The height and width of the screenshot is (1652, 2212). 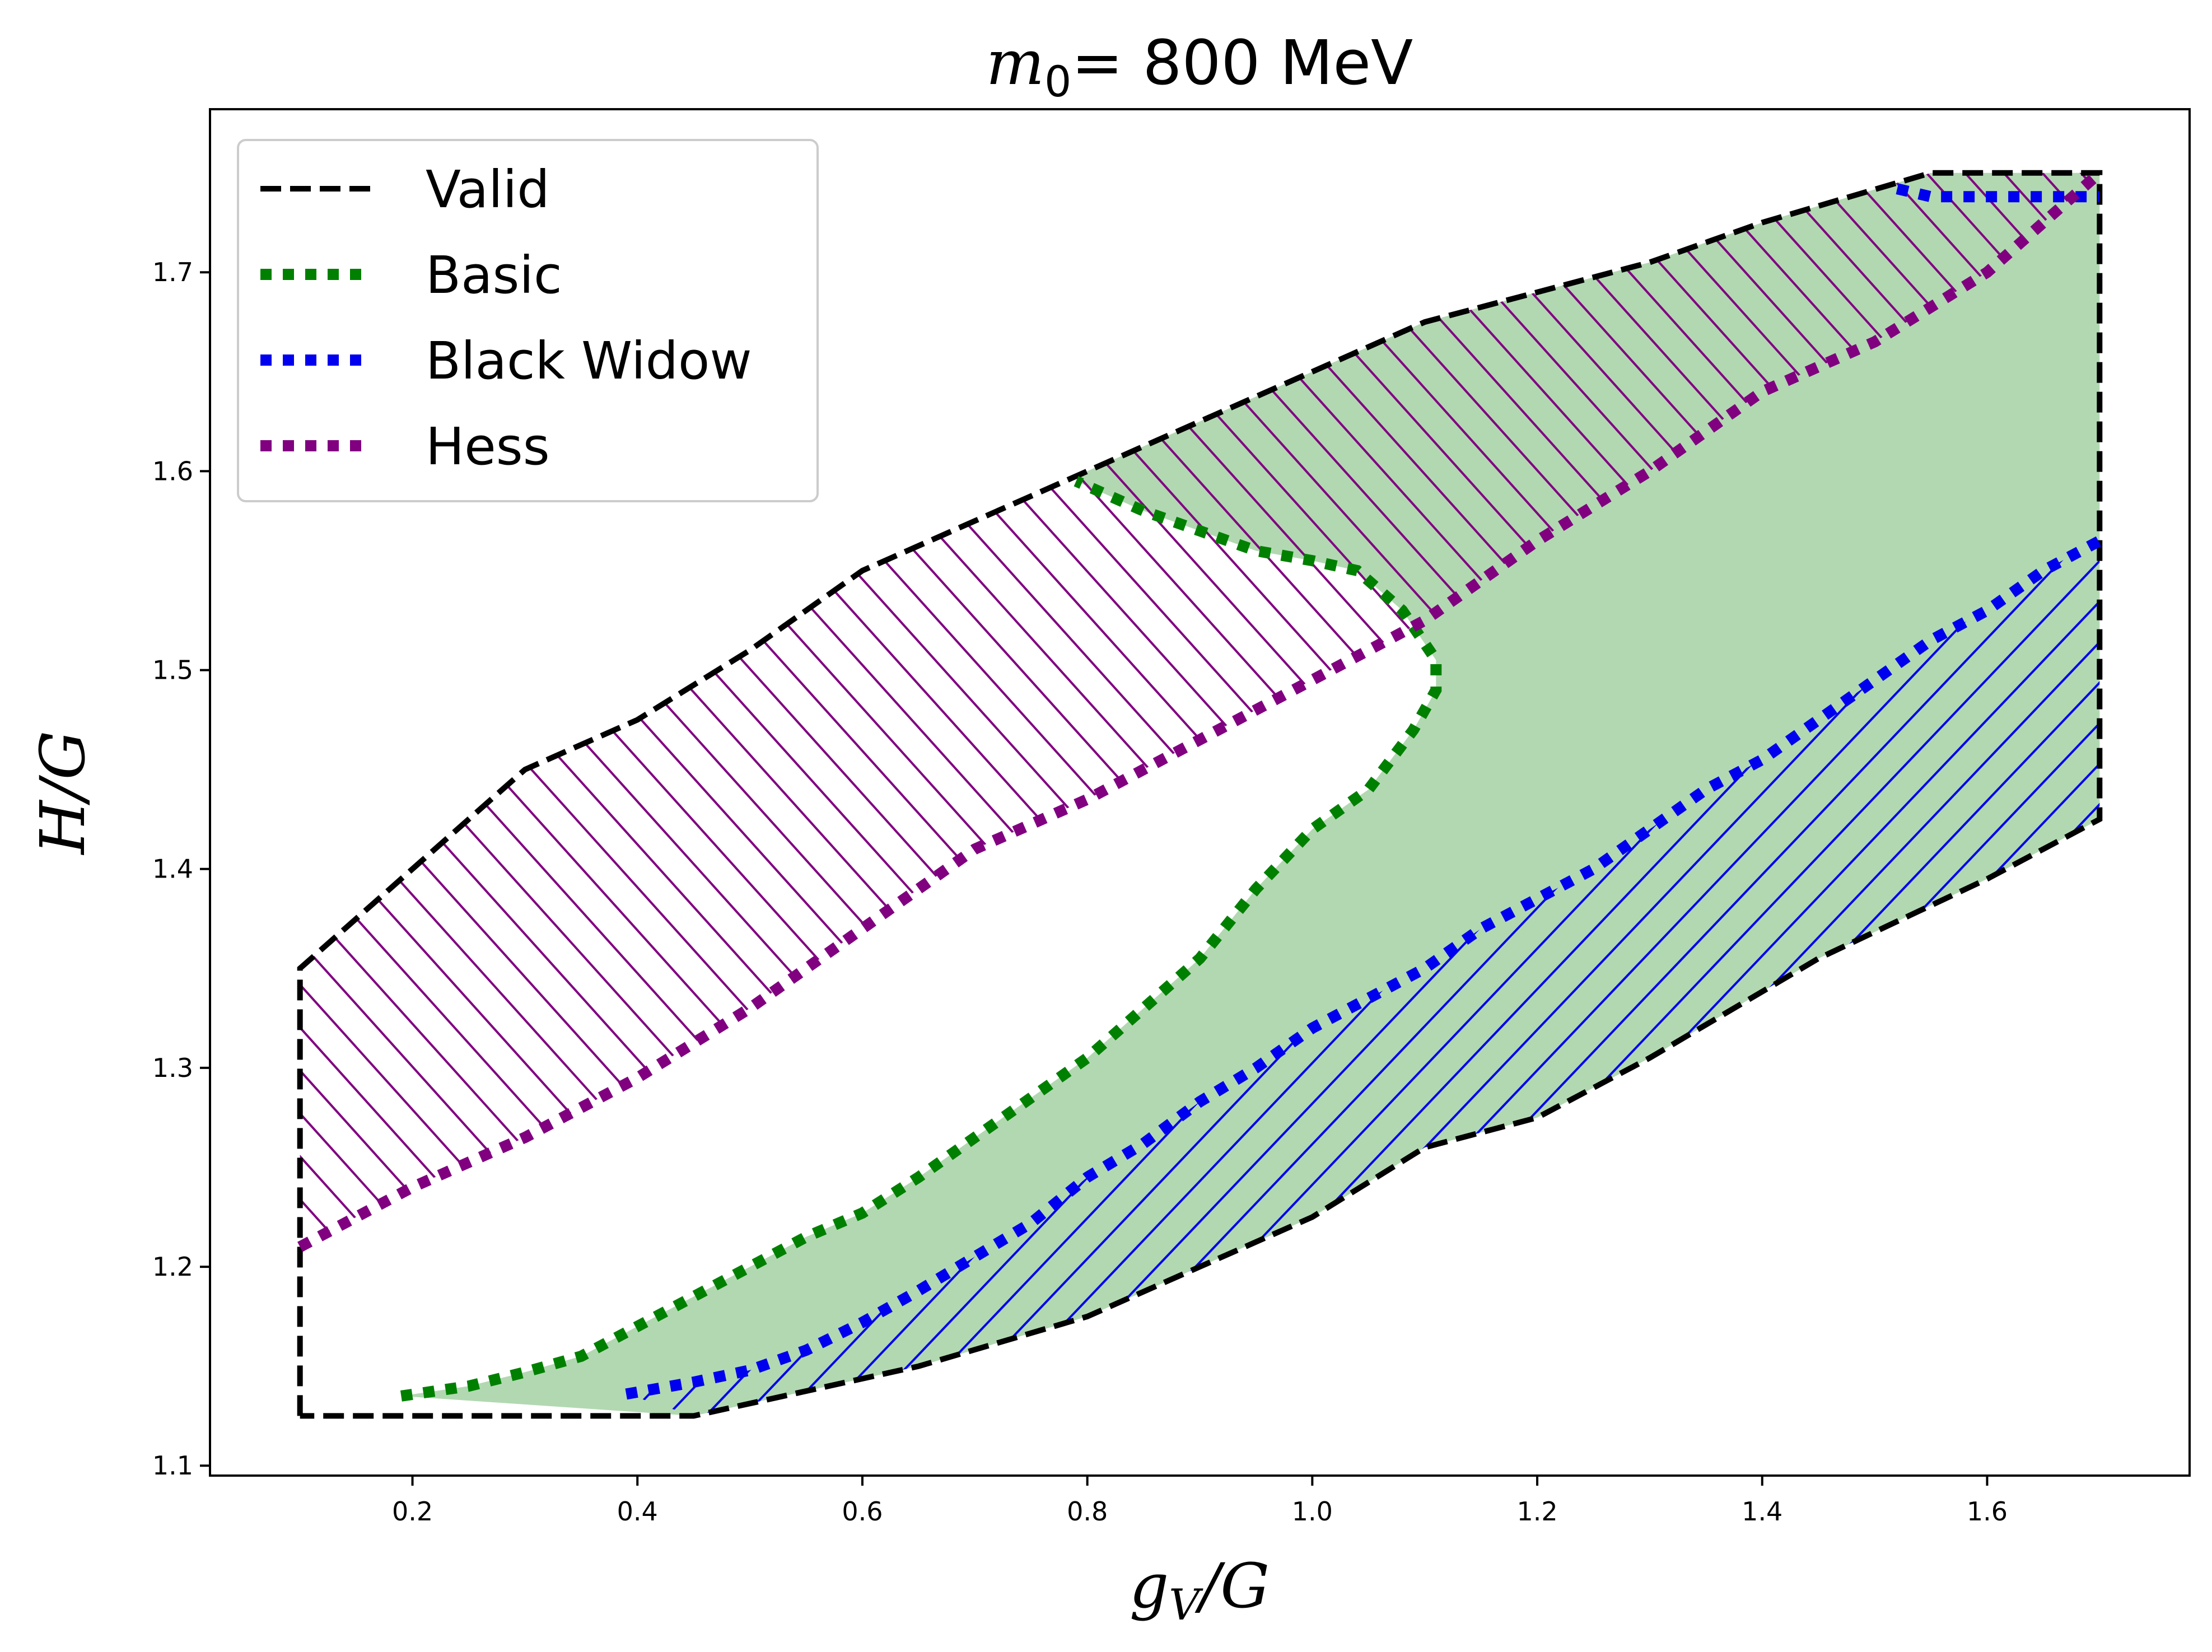 I want to click on legend: Valid Basic Black Widow Hess, so click(x=528, y=320).